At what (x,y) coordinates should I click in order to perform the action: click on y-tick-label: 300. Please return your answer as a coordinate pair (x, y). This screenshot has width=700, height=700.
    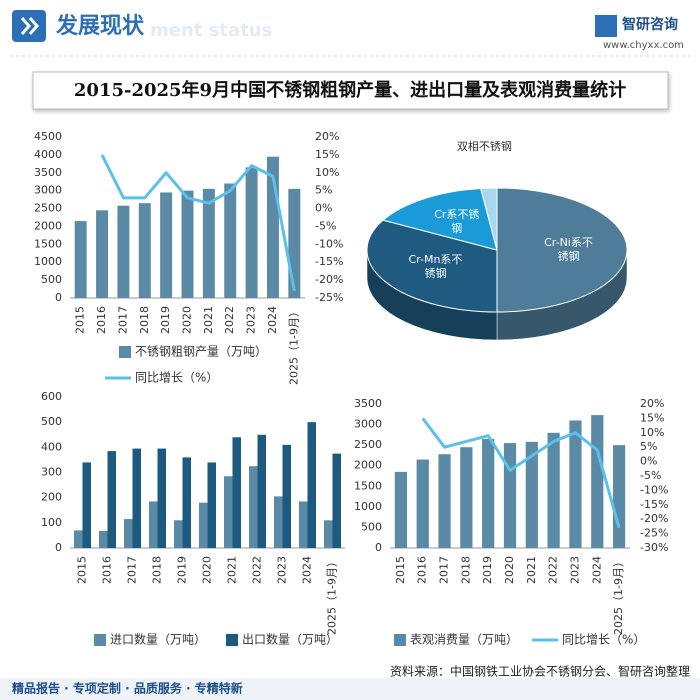
    Looking at the image, I should click on (51, 472).